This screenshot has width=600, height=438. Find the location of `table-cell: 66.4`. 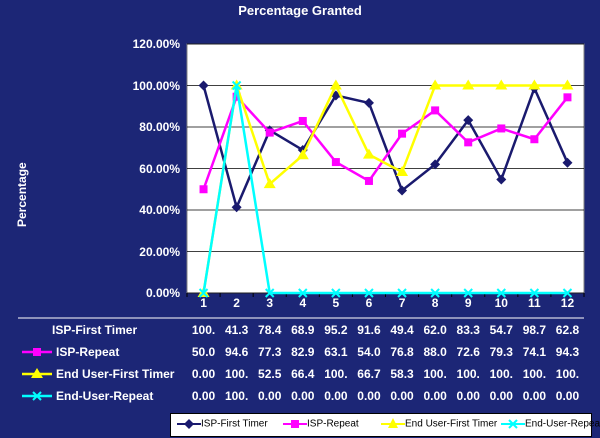

table-cell: 66.4 is located at coordinates (303, 374).